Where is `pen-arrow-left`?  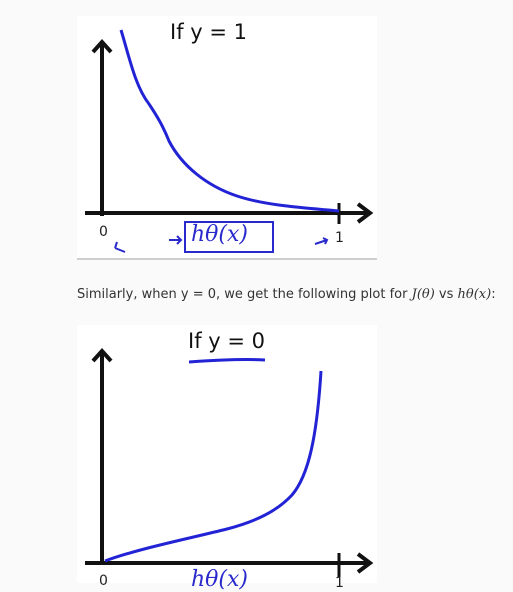
pen-arrow-left is located at coordinates (120, 247).